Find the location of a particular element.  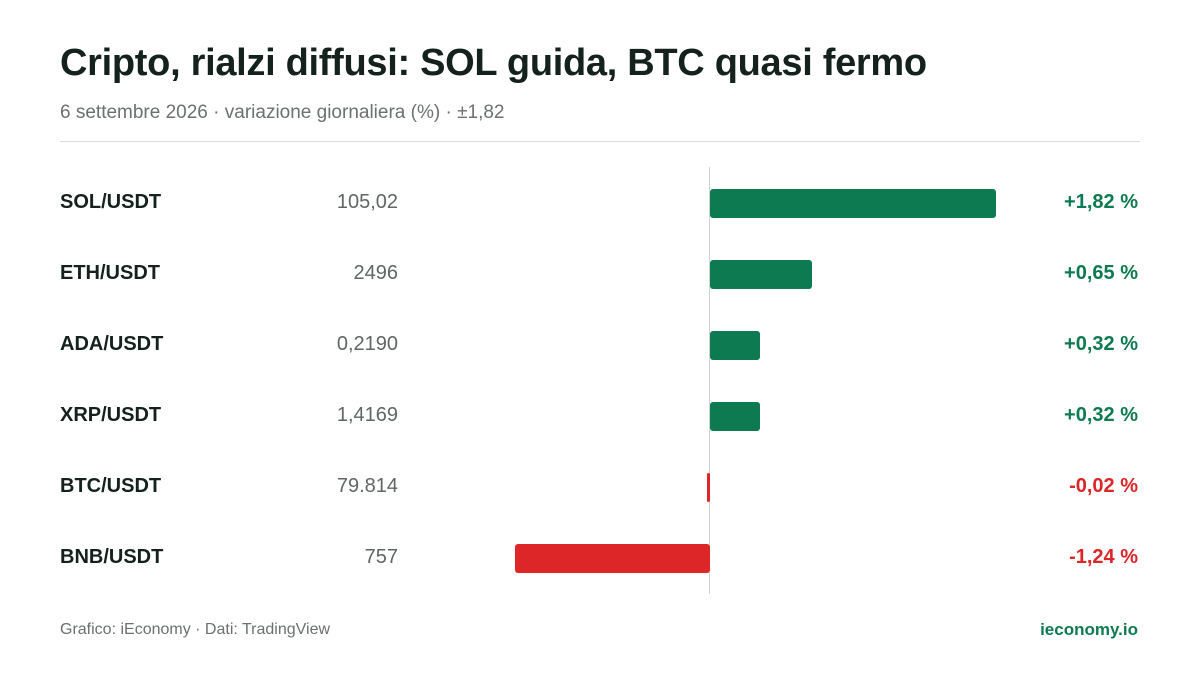

chart-row: BNB/USDT 757 -1,24 % is located at coordinates (600, 558).